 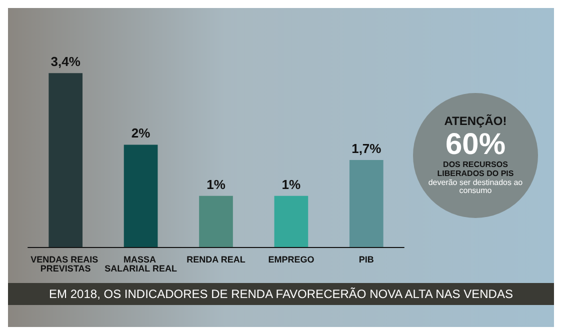 What do you see at coordinates (141, 133) in the screenshot?
I see `data-label: 2%` at bounding box center [141, 133].